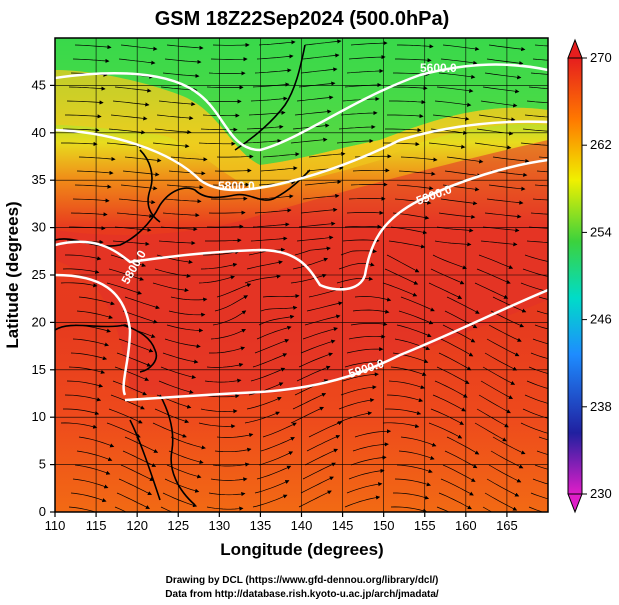 The width and height of the screenshot is (619, 605). I want to click on x-tick-label: 125, so click(178, 525).